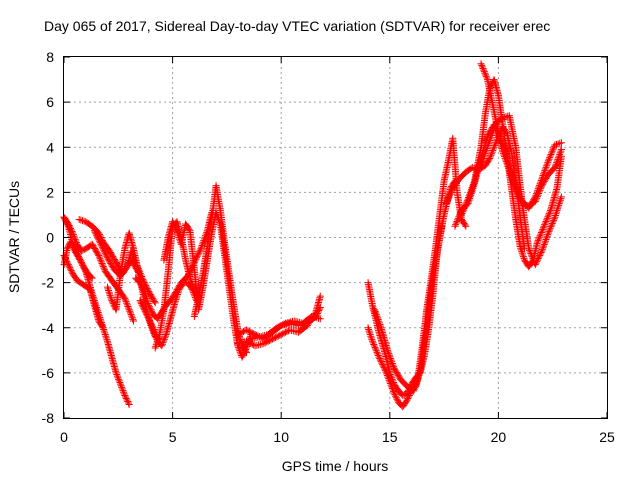  I want to click on y-tick-label: 2, so click(50, 192).